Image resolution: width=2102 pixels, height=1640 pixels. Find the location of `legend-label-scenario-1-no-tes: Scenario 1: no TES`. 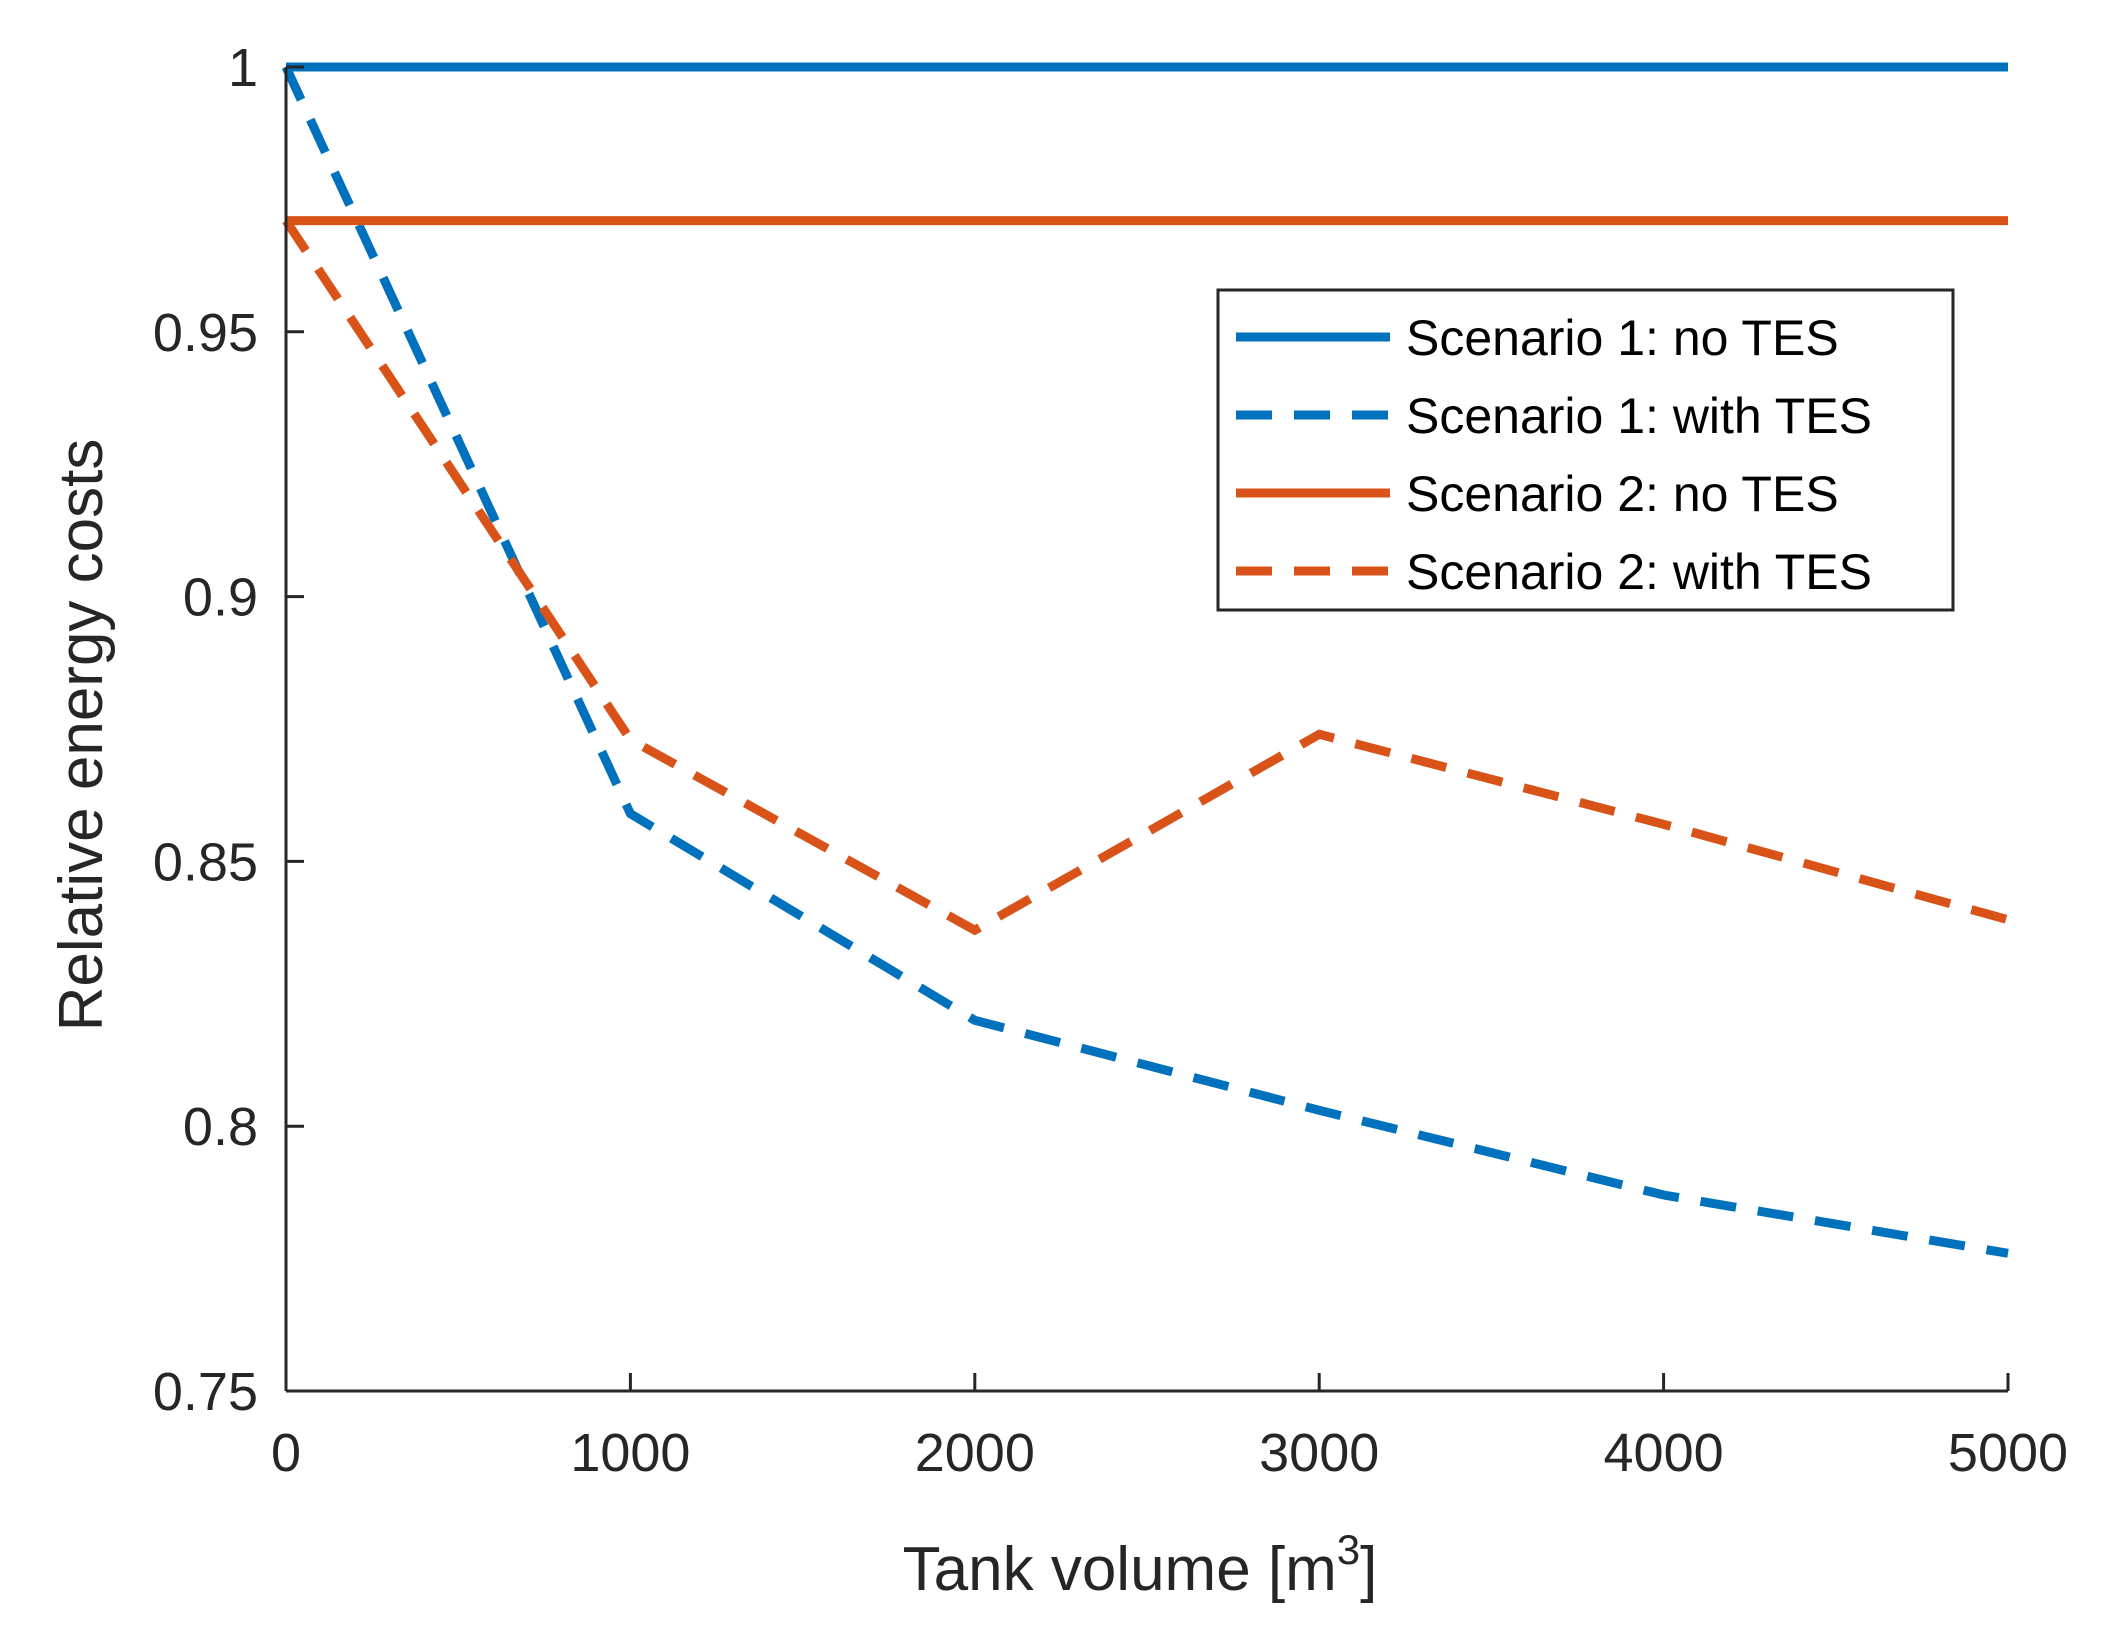

legend-label-scenario-1-no-tes: Scenario 1: no TES is located at coordinates (1622, 338).